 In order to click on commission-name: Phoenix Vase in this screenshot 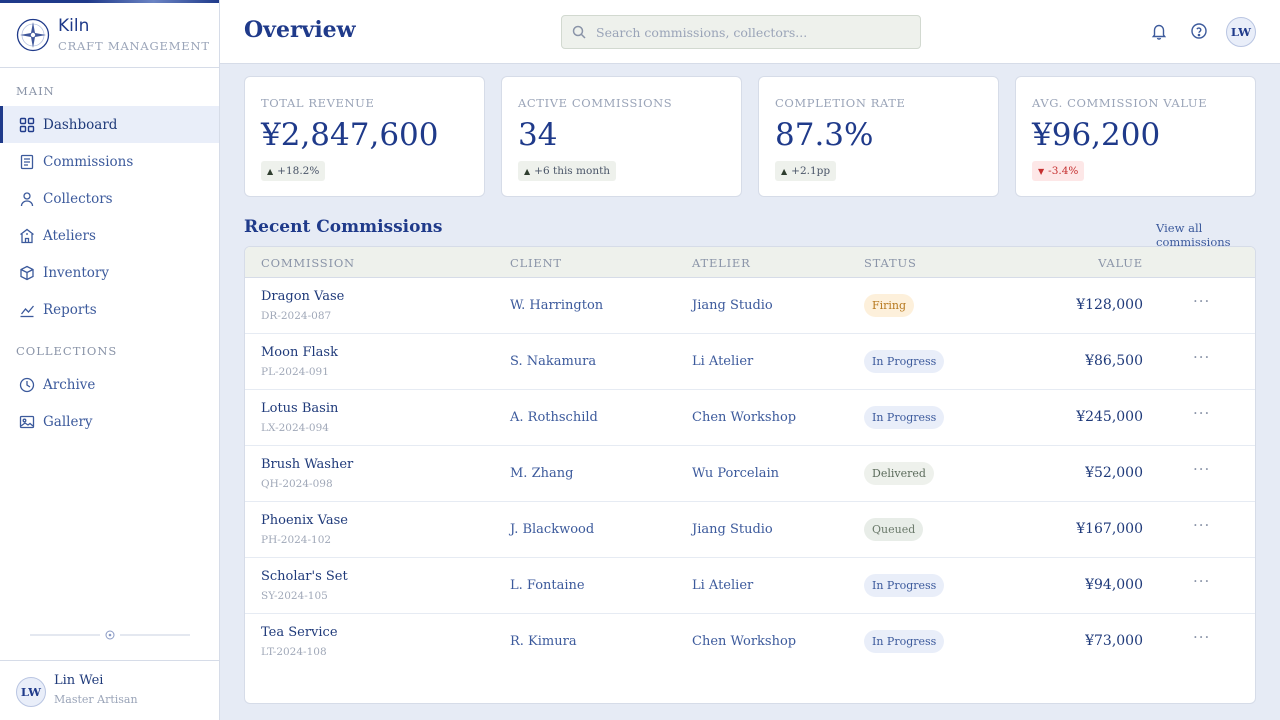, I will do `click(304, 520)`.